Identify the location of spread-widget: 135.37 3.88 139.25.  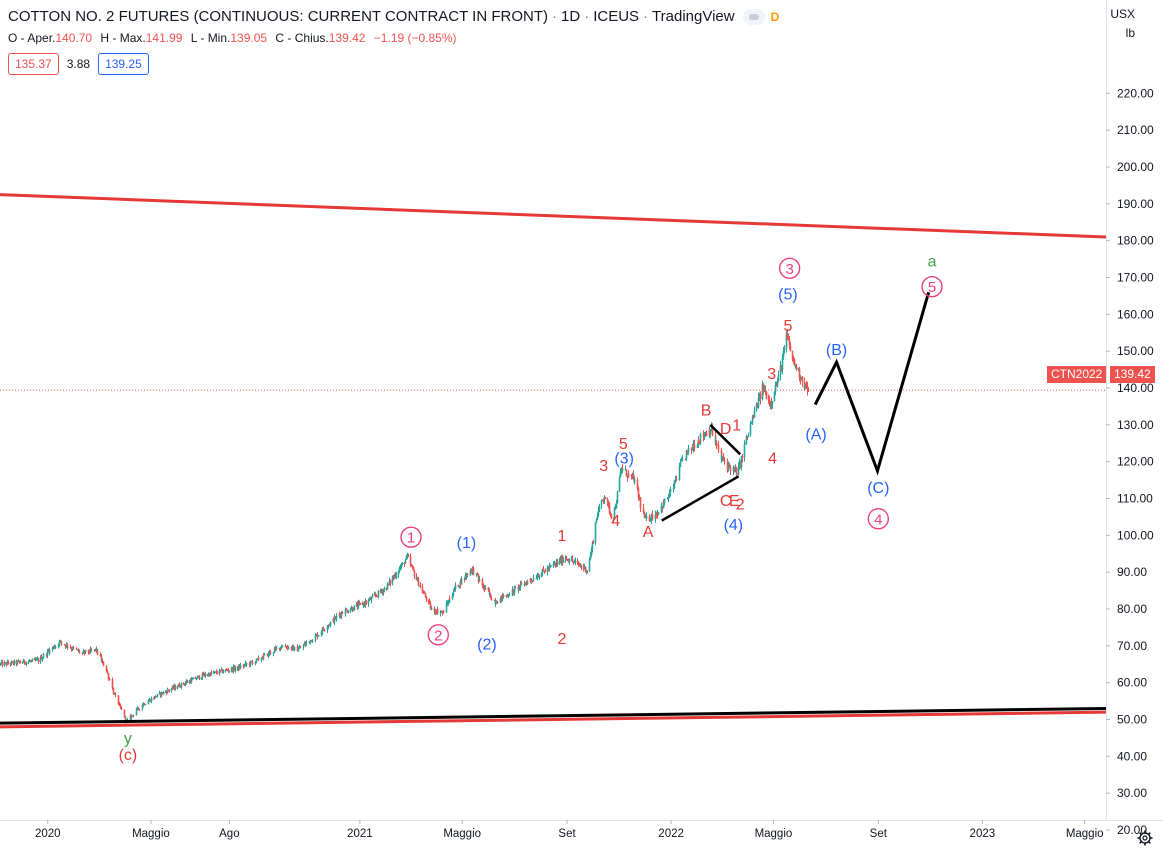
(78, 64).